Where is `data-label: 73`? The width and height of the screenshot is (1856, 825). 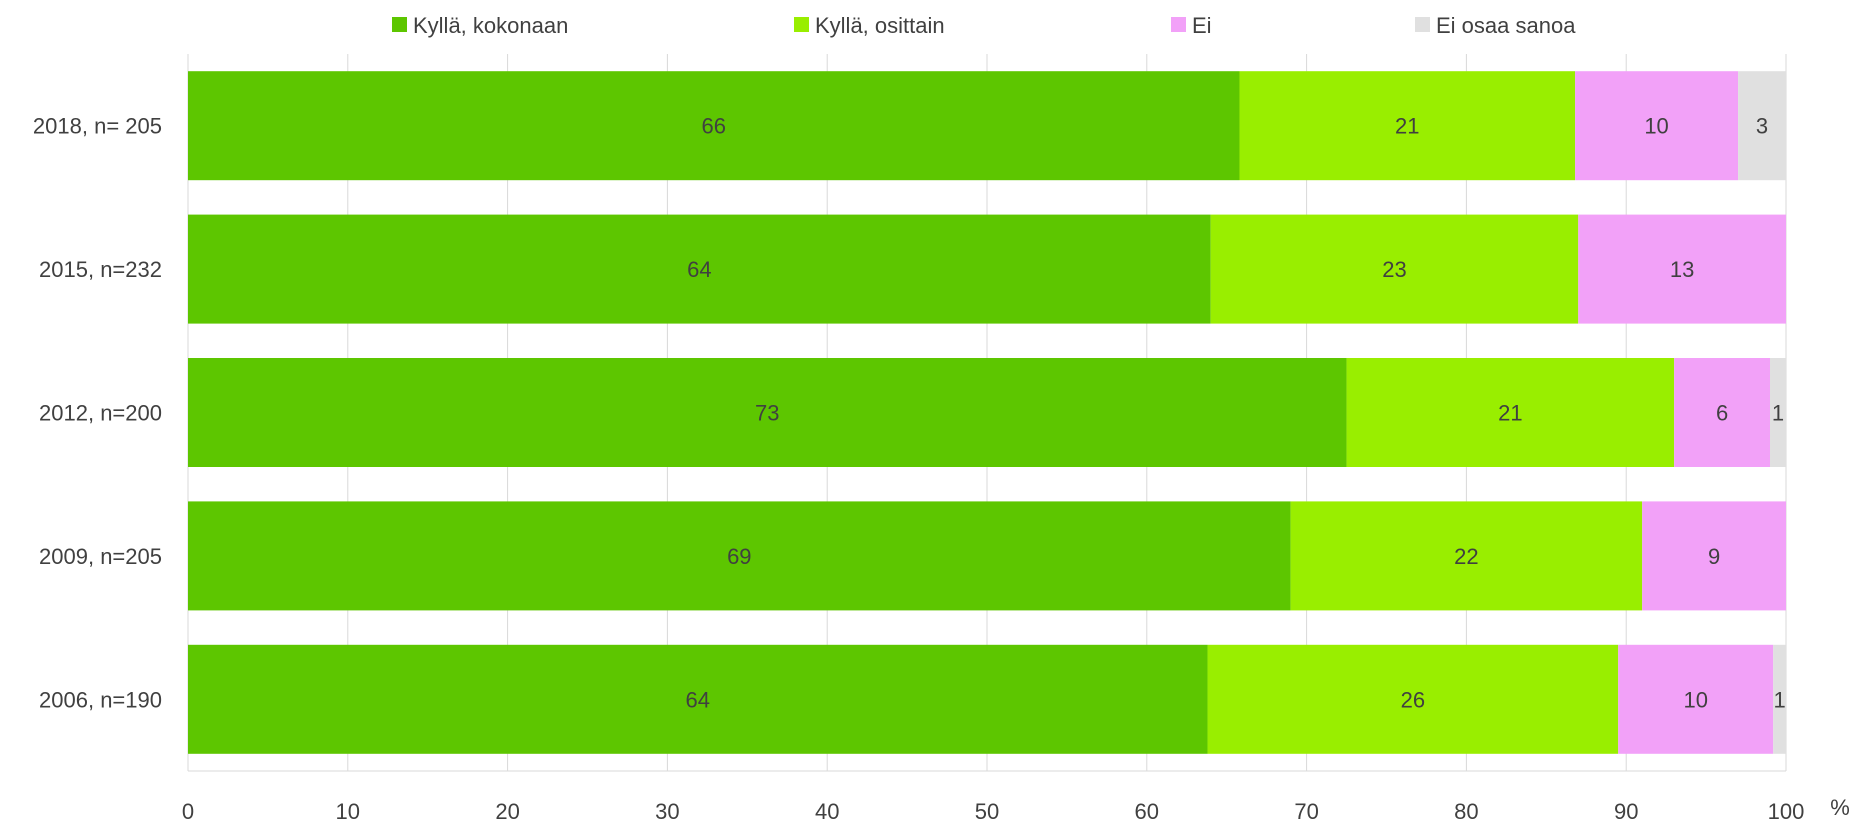
data-label: 73 is located at coordinates (767, 413).